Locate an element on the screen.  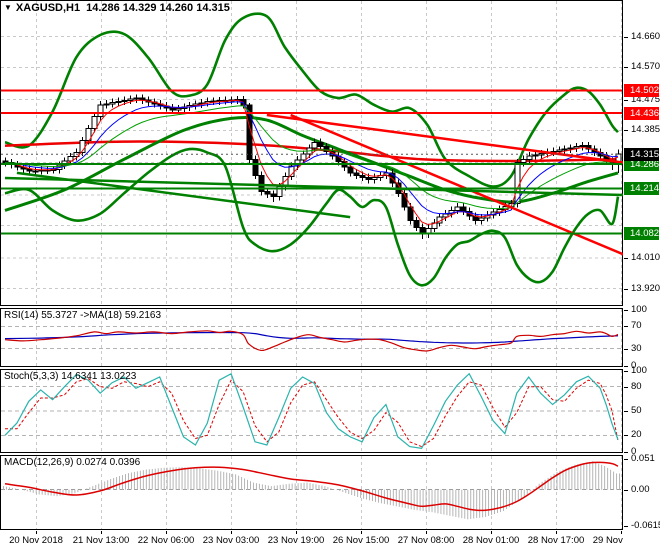
axis-tick-label: 14.385 is located at coordinates (642, 130).